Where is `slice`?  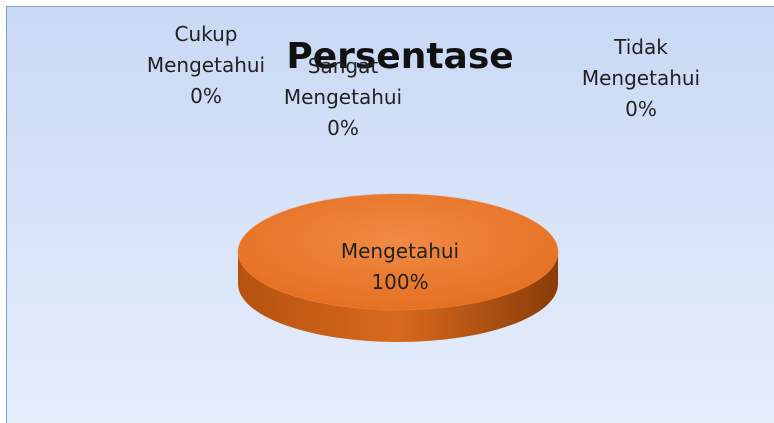
slice is located at coordinates (398, 267).